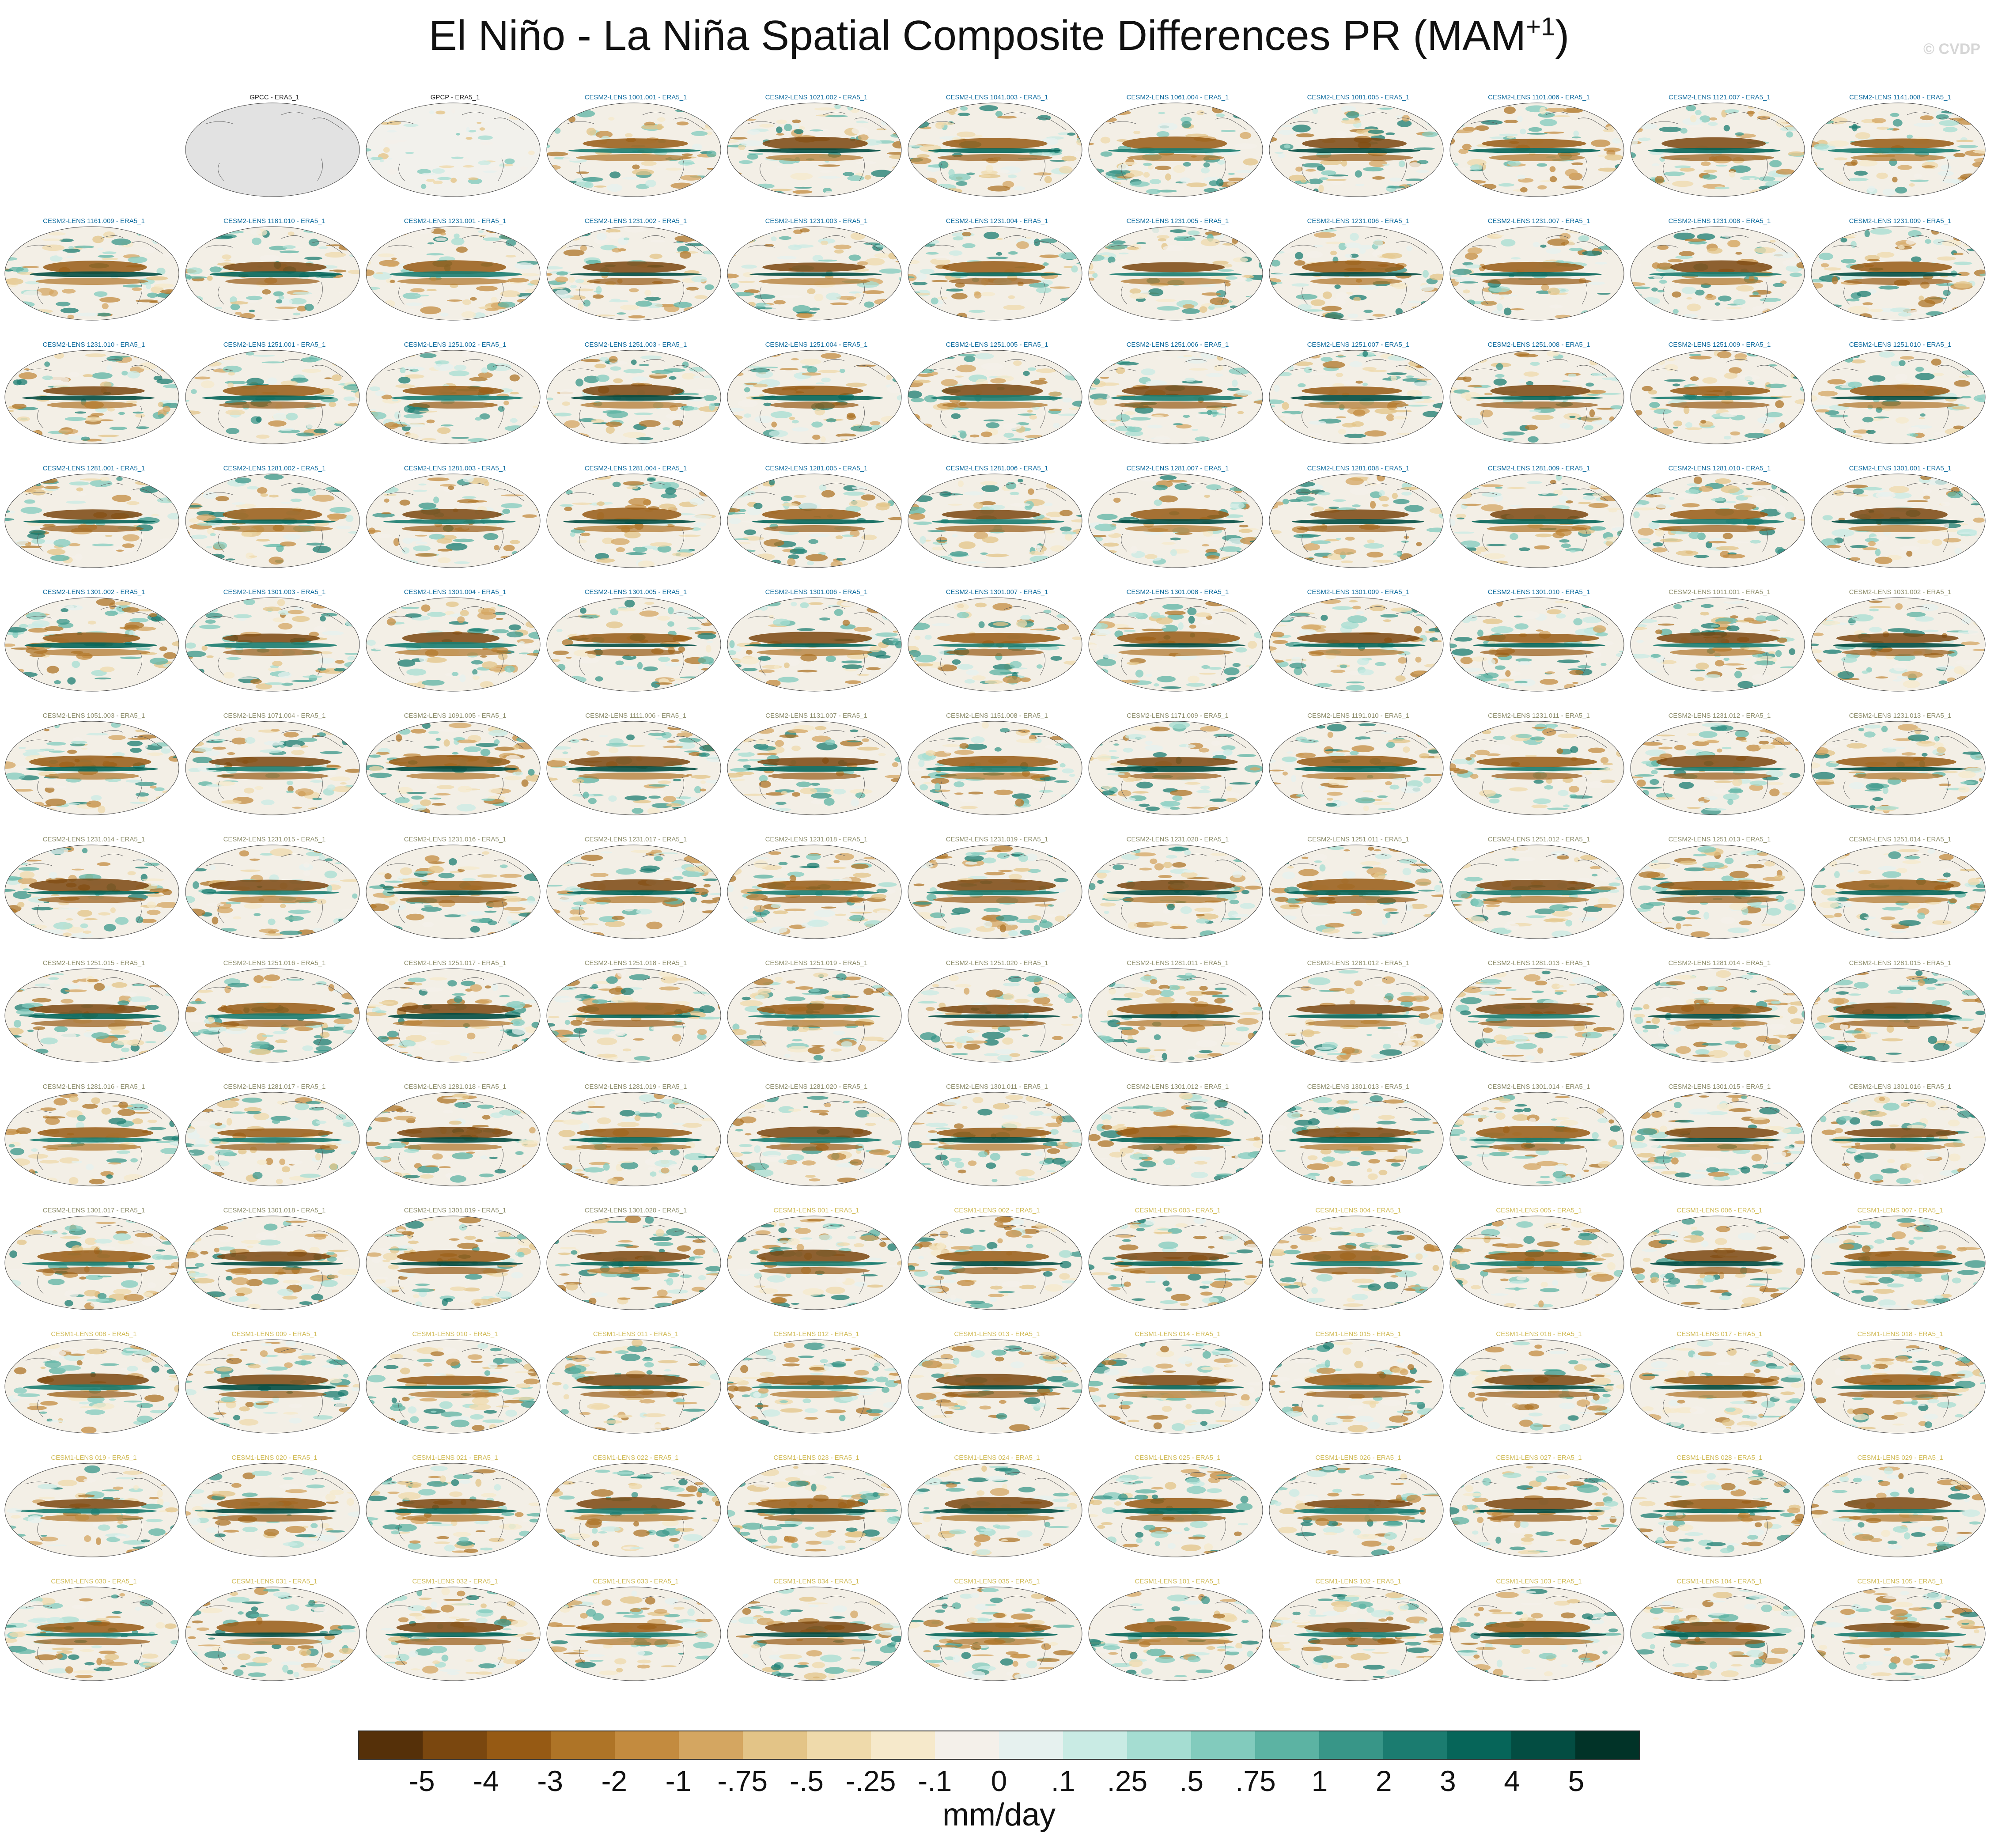 This screenshot has height=1848, width=1998. I want to click on map-panel: CESM2-LENS 1301.003 - ERA5_1, so click(274, 645).